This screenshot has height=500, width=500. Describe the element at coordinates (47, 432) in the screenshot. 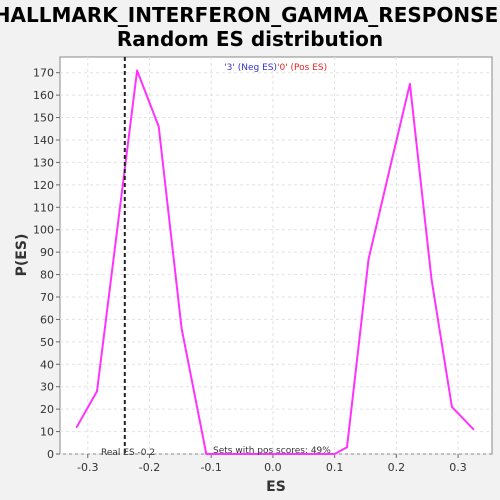

I see `y-tick-label: 10` at that location.